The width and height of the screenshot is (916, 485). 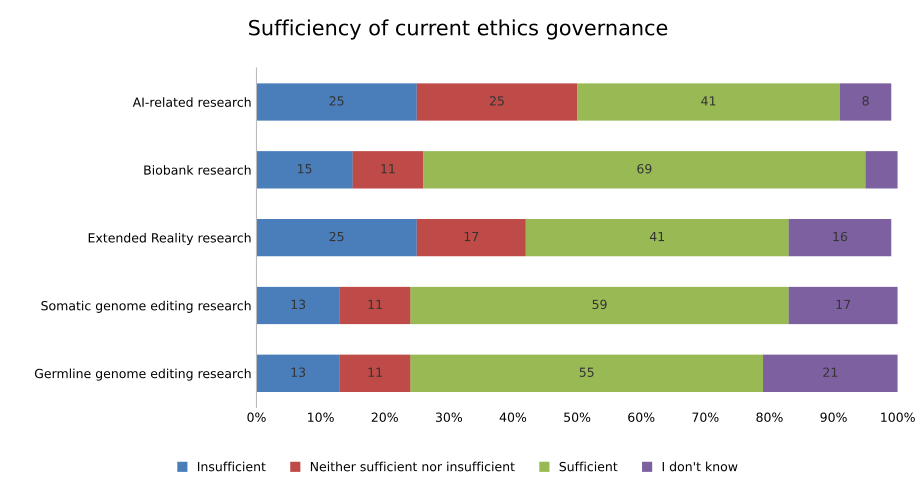 What do you see at coordinates (700, 467) in the screenshot?
I see `legend-label: I don't know` at bounding box center [700, 467].